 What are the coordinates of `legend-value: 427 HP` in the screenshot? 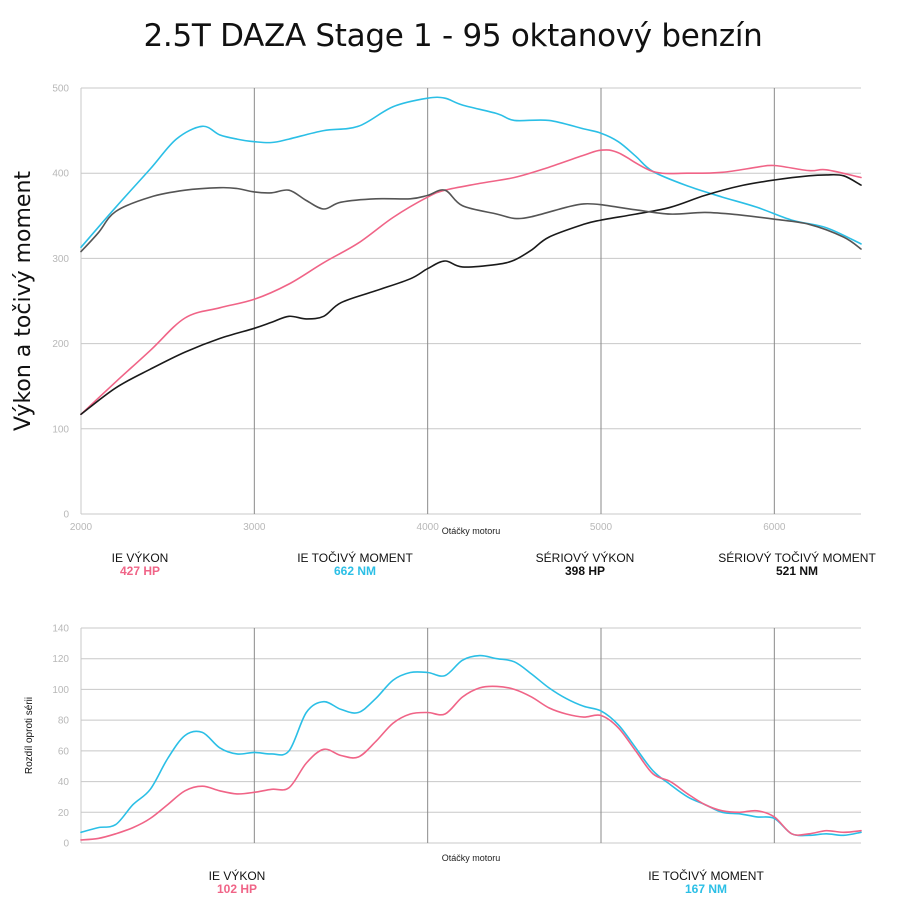 It's located at (140, 571).